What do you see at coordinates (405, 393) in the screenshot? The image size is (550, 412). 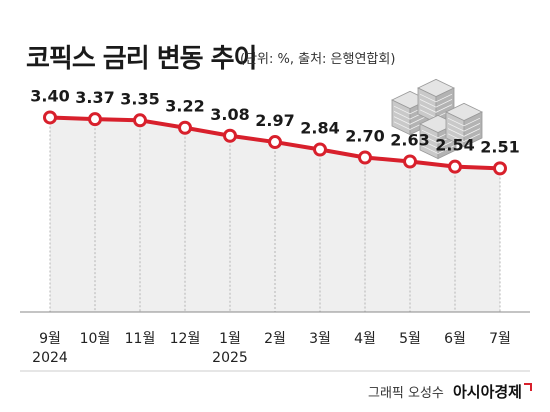 I see `graphic-credit: 그래픽 오성수` at bounding box center [405, 393].